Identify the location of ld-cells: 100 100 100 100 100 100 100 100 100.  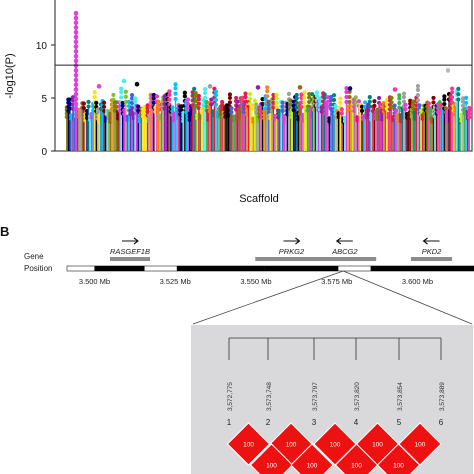
(334, 448).